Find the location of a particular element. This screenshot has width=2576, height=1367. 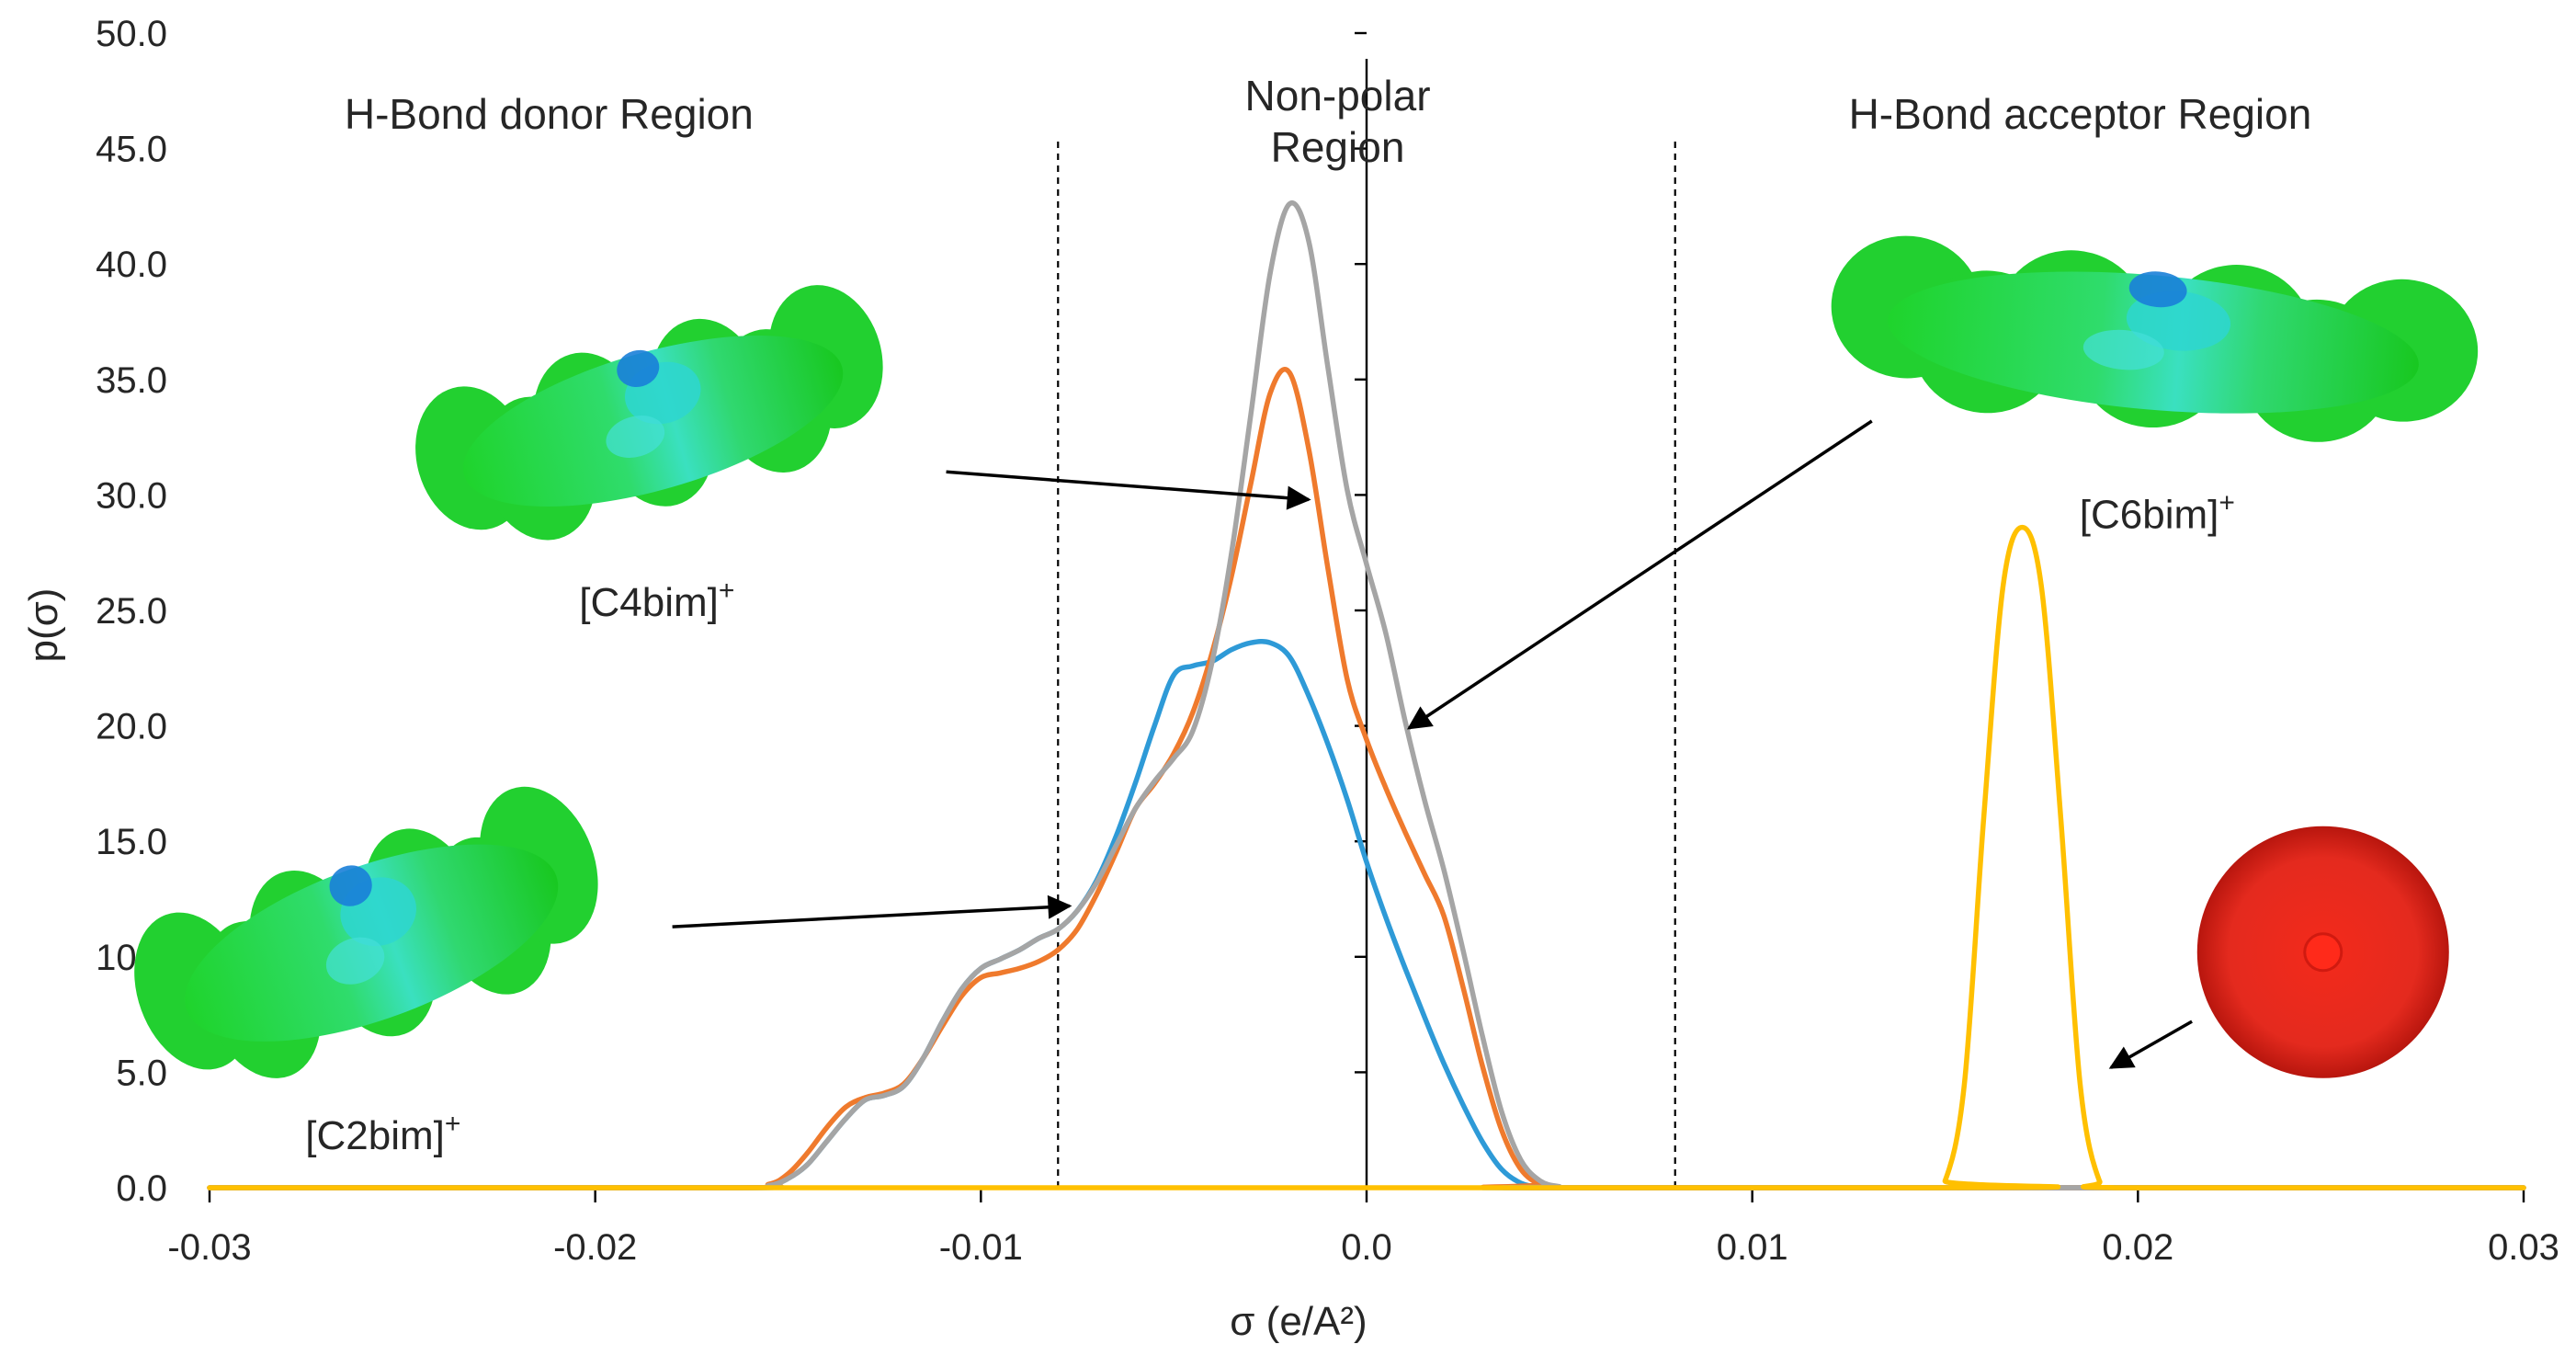

anion-sphere-image is located at coordinates (2322, 952).